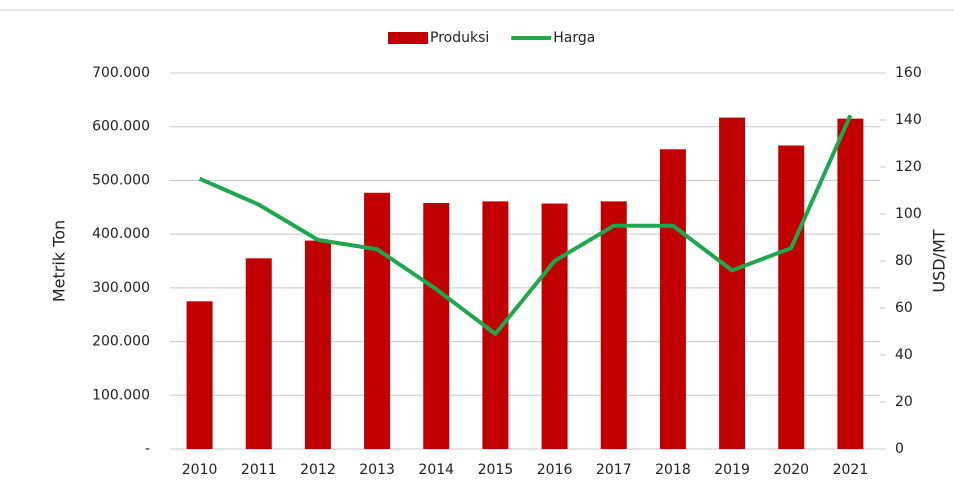 The height and width of the screenshot is (486, 954). What do you see at coordinates (318, 470) in the screenshot?
I see `x-tick-label: 2012` at bounding box center [318, 470].